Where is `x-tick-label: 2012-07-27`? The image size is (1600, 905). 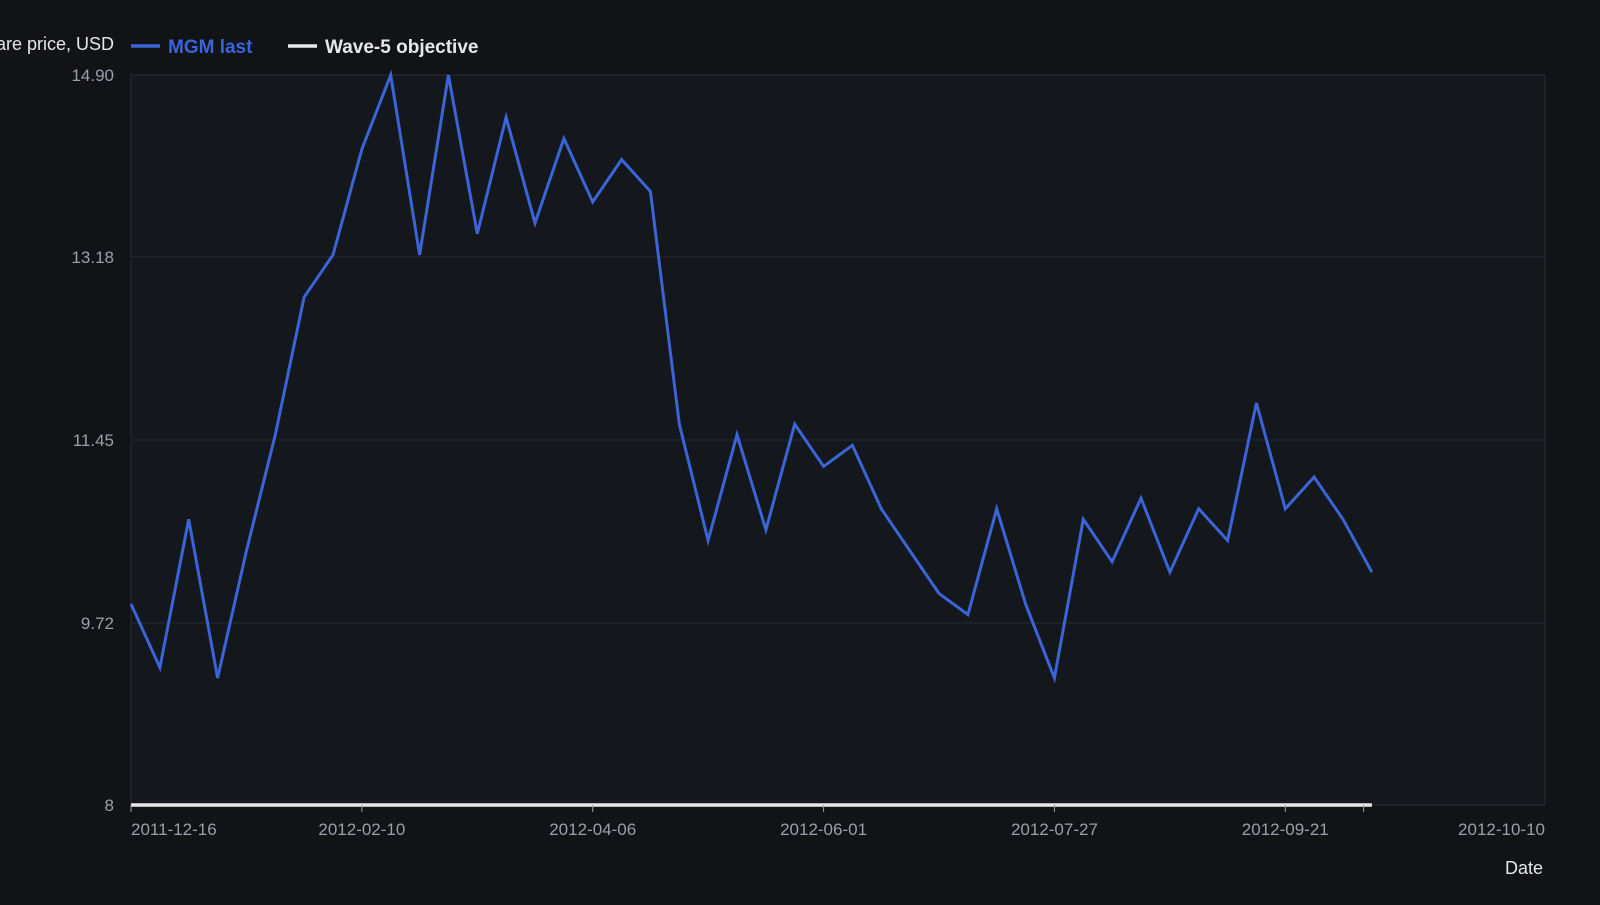 x-tick-label: 2012-07-27 is located at coordinates (1054, 829).